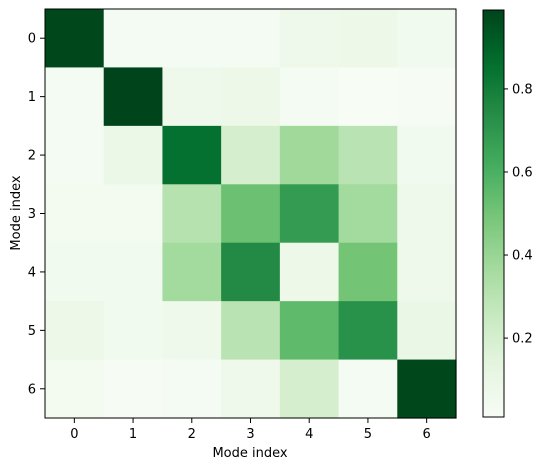  What do you see at coordinates (133, 434) in the screenshot?
I see `x-tick-label: 1` at bounding box center [133, 434].